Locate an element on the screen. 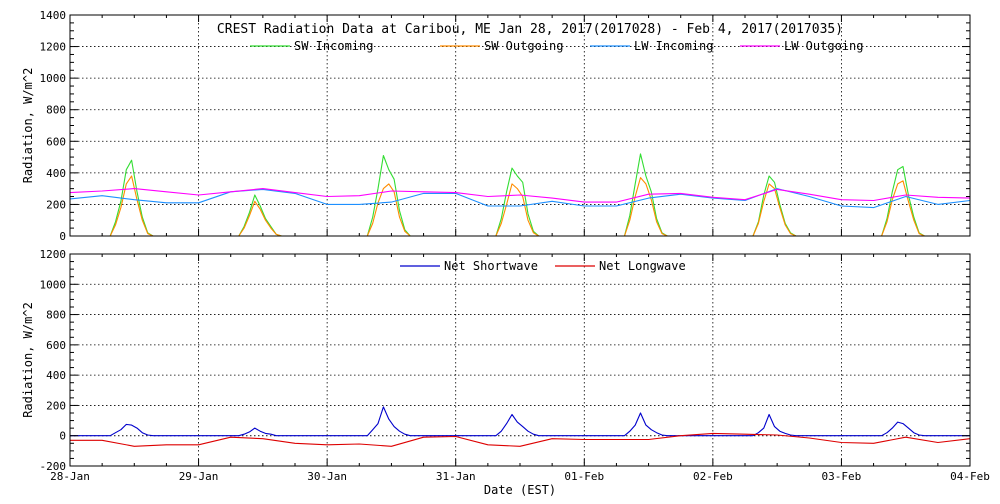 This screenshot has height=504, width=1000. series-line-lw-outgoing is located at coordinates (520, 195).